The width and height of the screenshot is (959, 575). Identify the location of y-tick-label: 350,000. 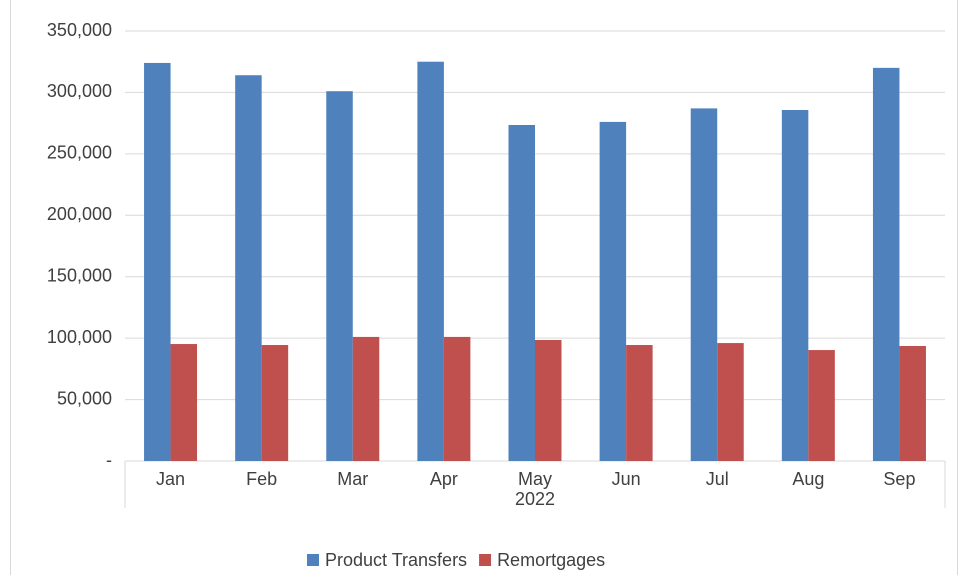
(79, 30).